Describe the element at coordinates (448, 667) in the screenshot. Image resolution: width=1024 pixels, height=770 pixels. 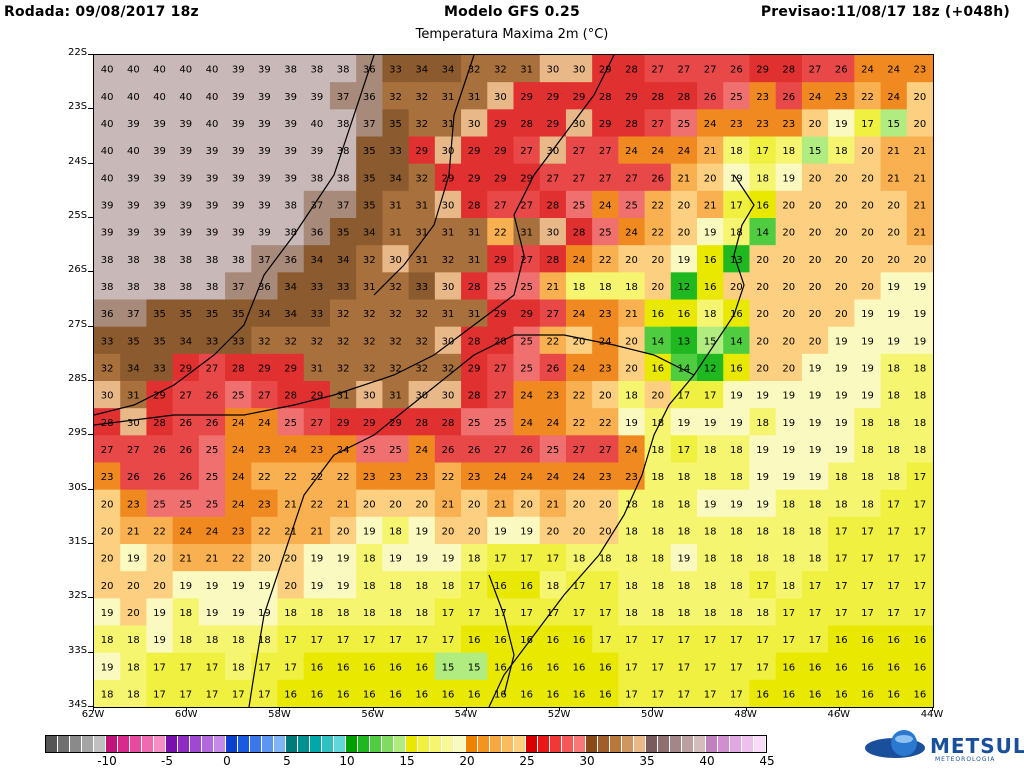
I see `grid-value: 15` at that location.